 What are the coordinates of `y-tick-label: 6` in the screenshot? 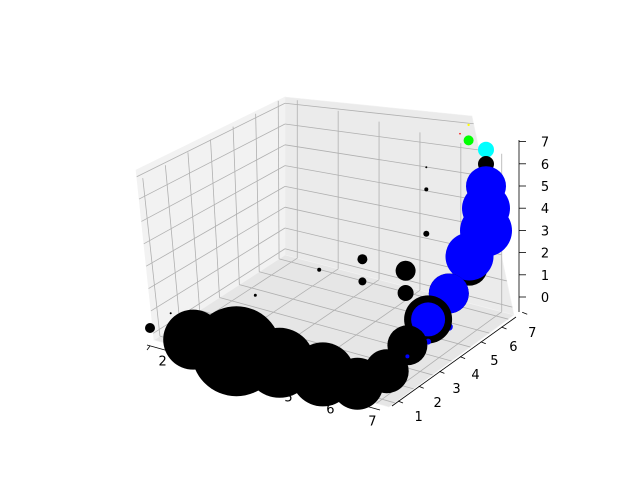 It's located at (513, 347).